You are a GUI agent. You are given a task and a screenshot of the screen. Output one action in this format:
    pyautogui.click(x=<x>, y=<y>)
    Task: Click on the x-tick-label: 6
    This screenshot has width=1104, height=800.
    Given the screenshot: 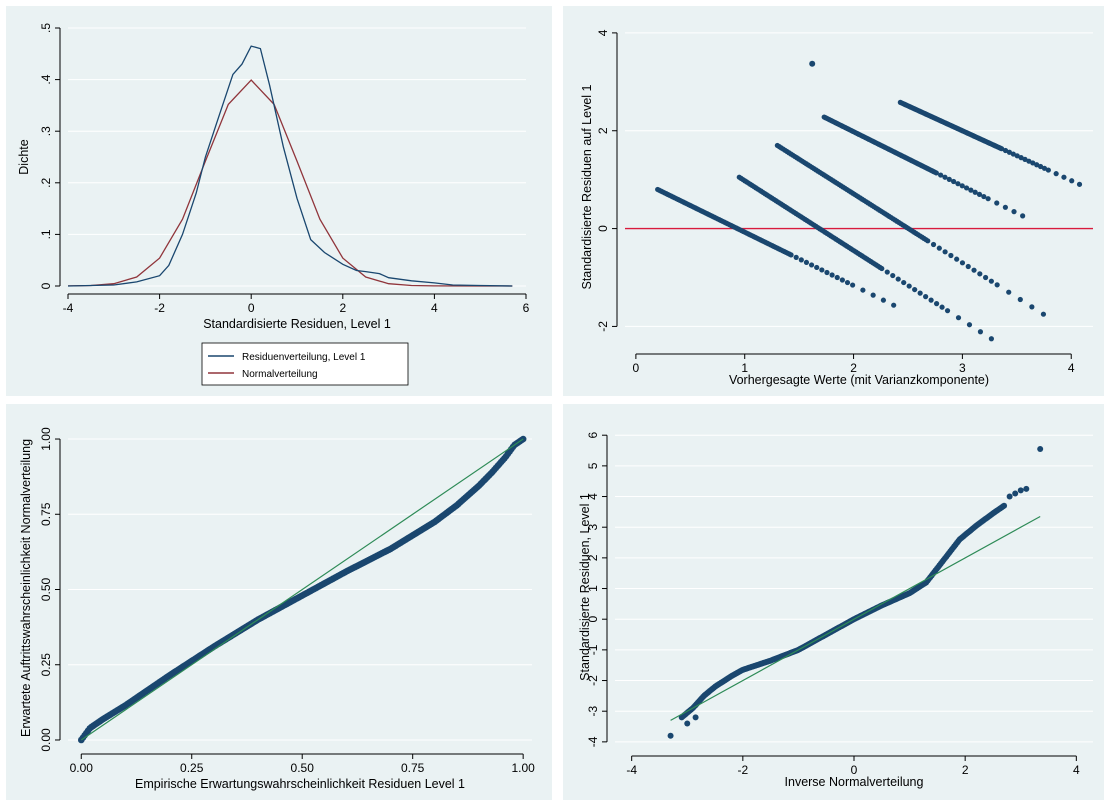 What is the action you would take?
    pyautogui.click(x=526, y=308)
    